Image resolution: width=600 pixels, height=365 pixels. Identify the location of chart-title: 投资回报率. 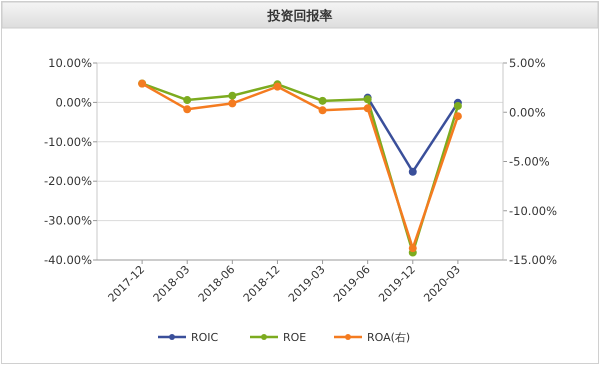
(299, 16).